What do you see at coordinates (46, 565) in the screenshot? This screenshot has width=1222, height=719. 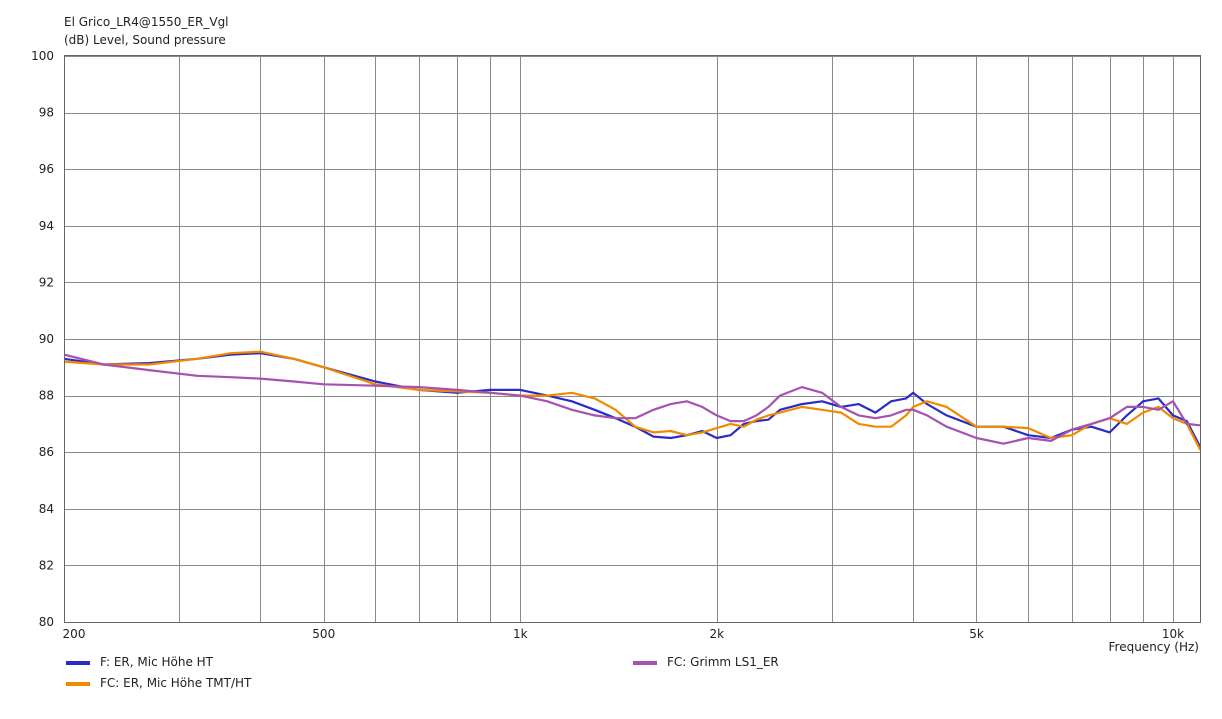 I see `y-tick-label: 82` at bounding box center [46, 565].